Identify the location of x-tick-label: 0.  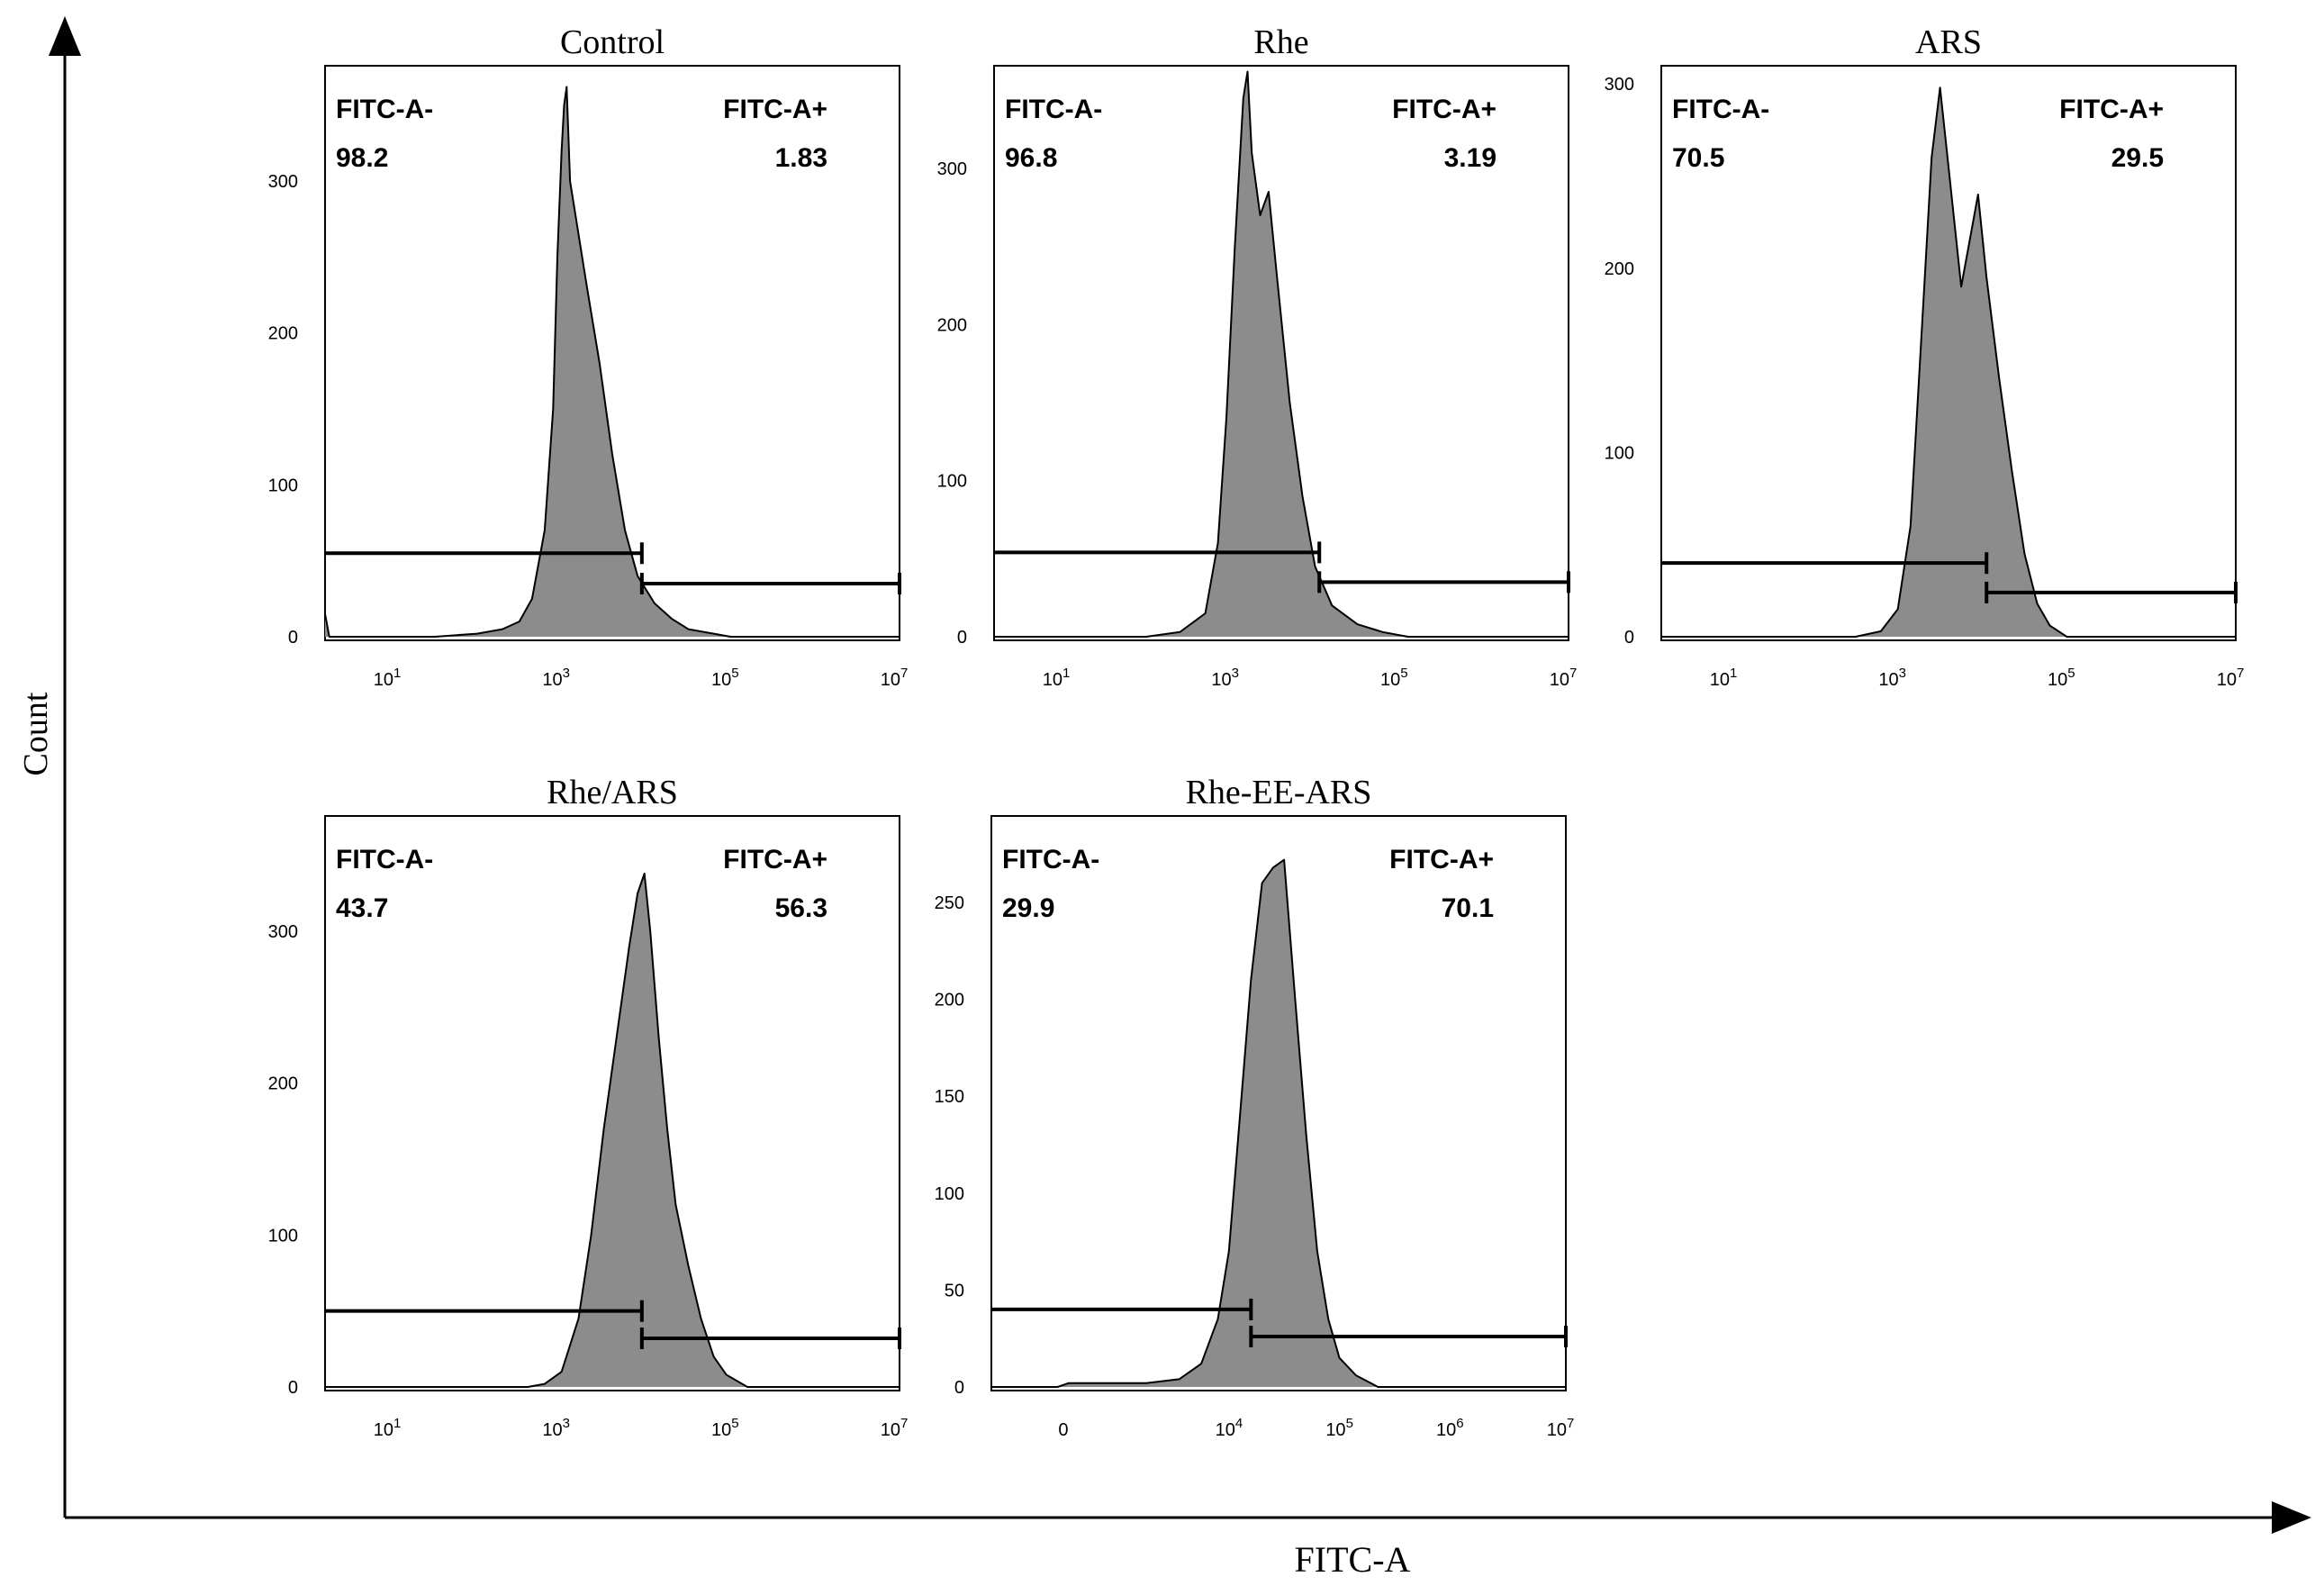
(1063, 1430).